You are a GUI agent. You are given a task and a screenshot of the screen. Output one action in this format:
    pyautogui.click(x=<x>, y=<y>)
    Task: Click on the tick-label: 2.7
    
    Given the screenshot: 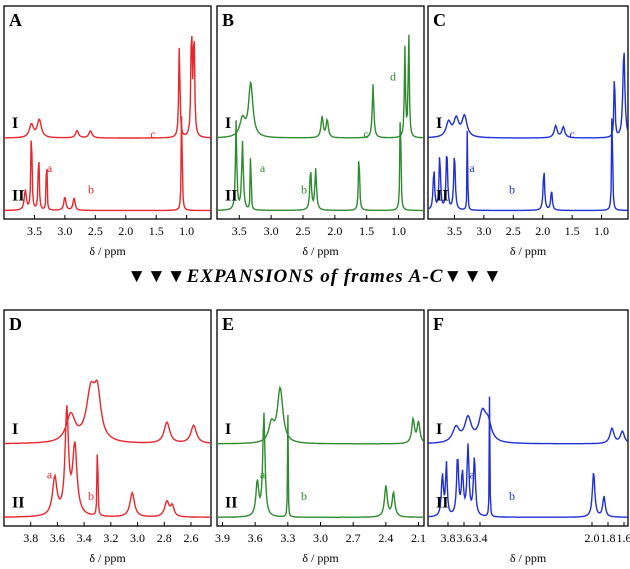 What is the action you would take?
    pyautogui.click(x=353, y=538)
    